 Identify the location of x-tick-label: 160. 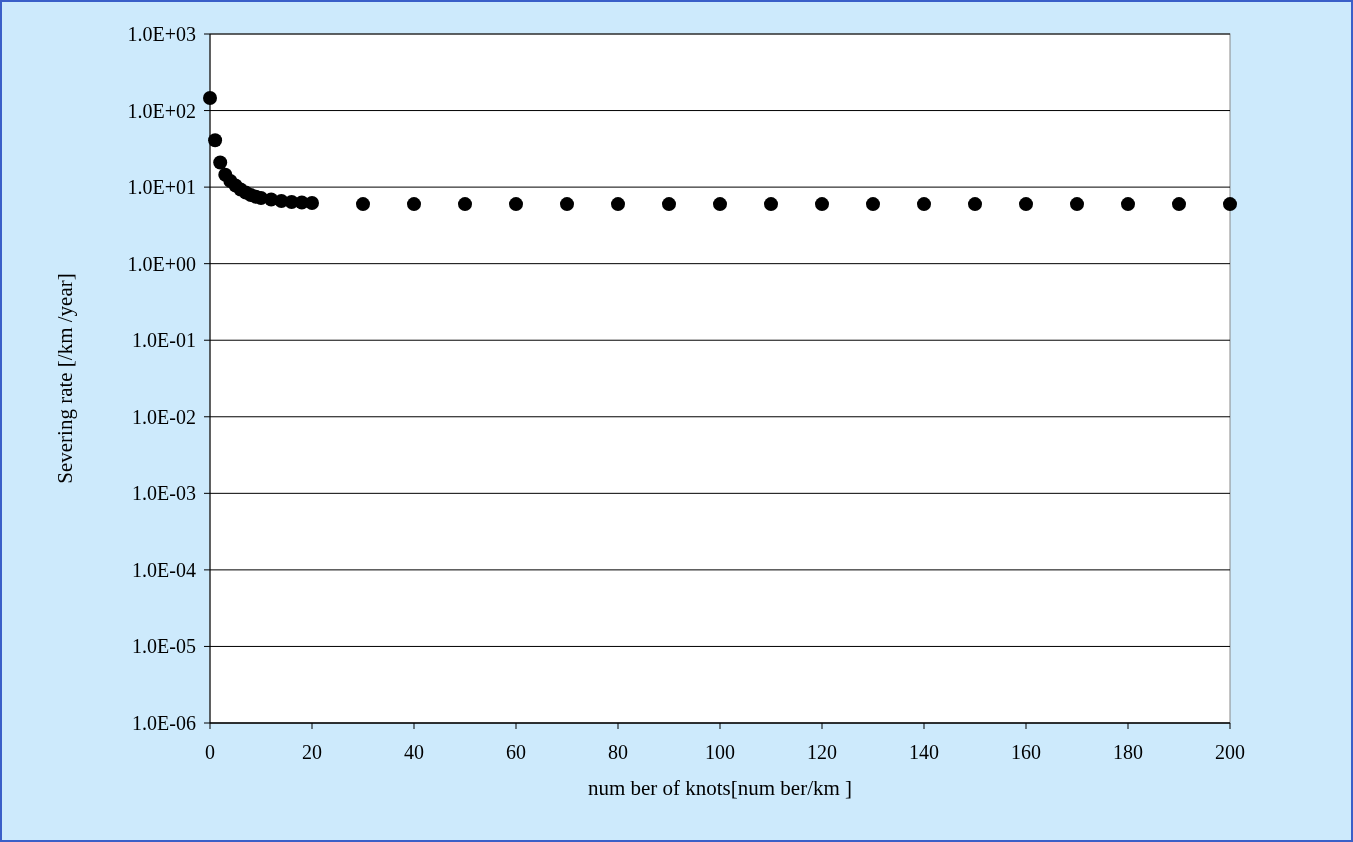
(1026, 752).